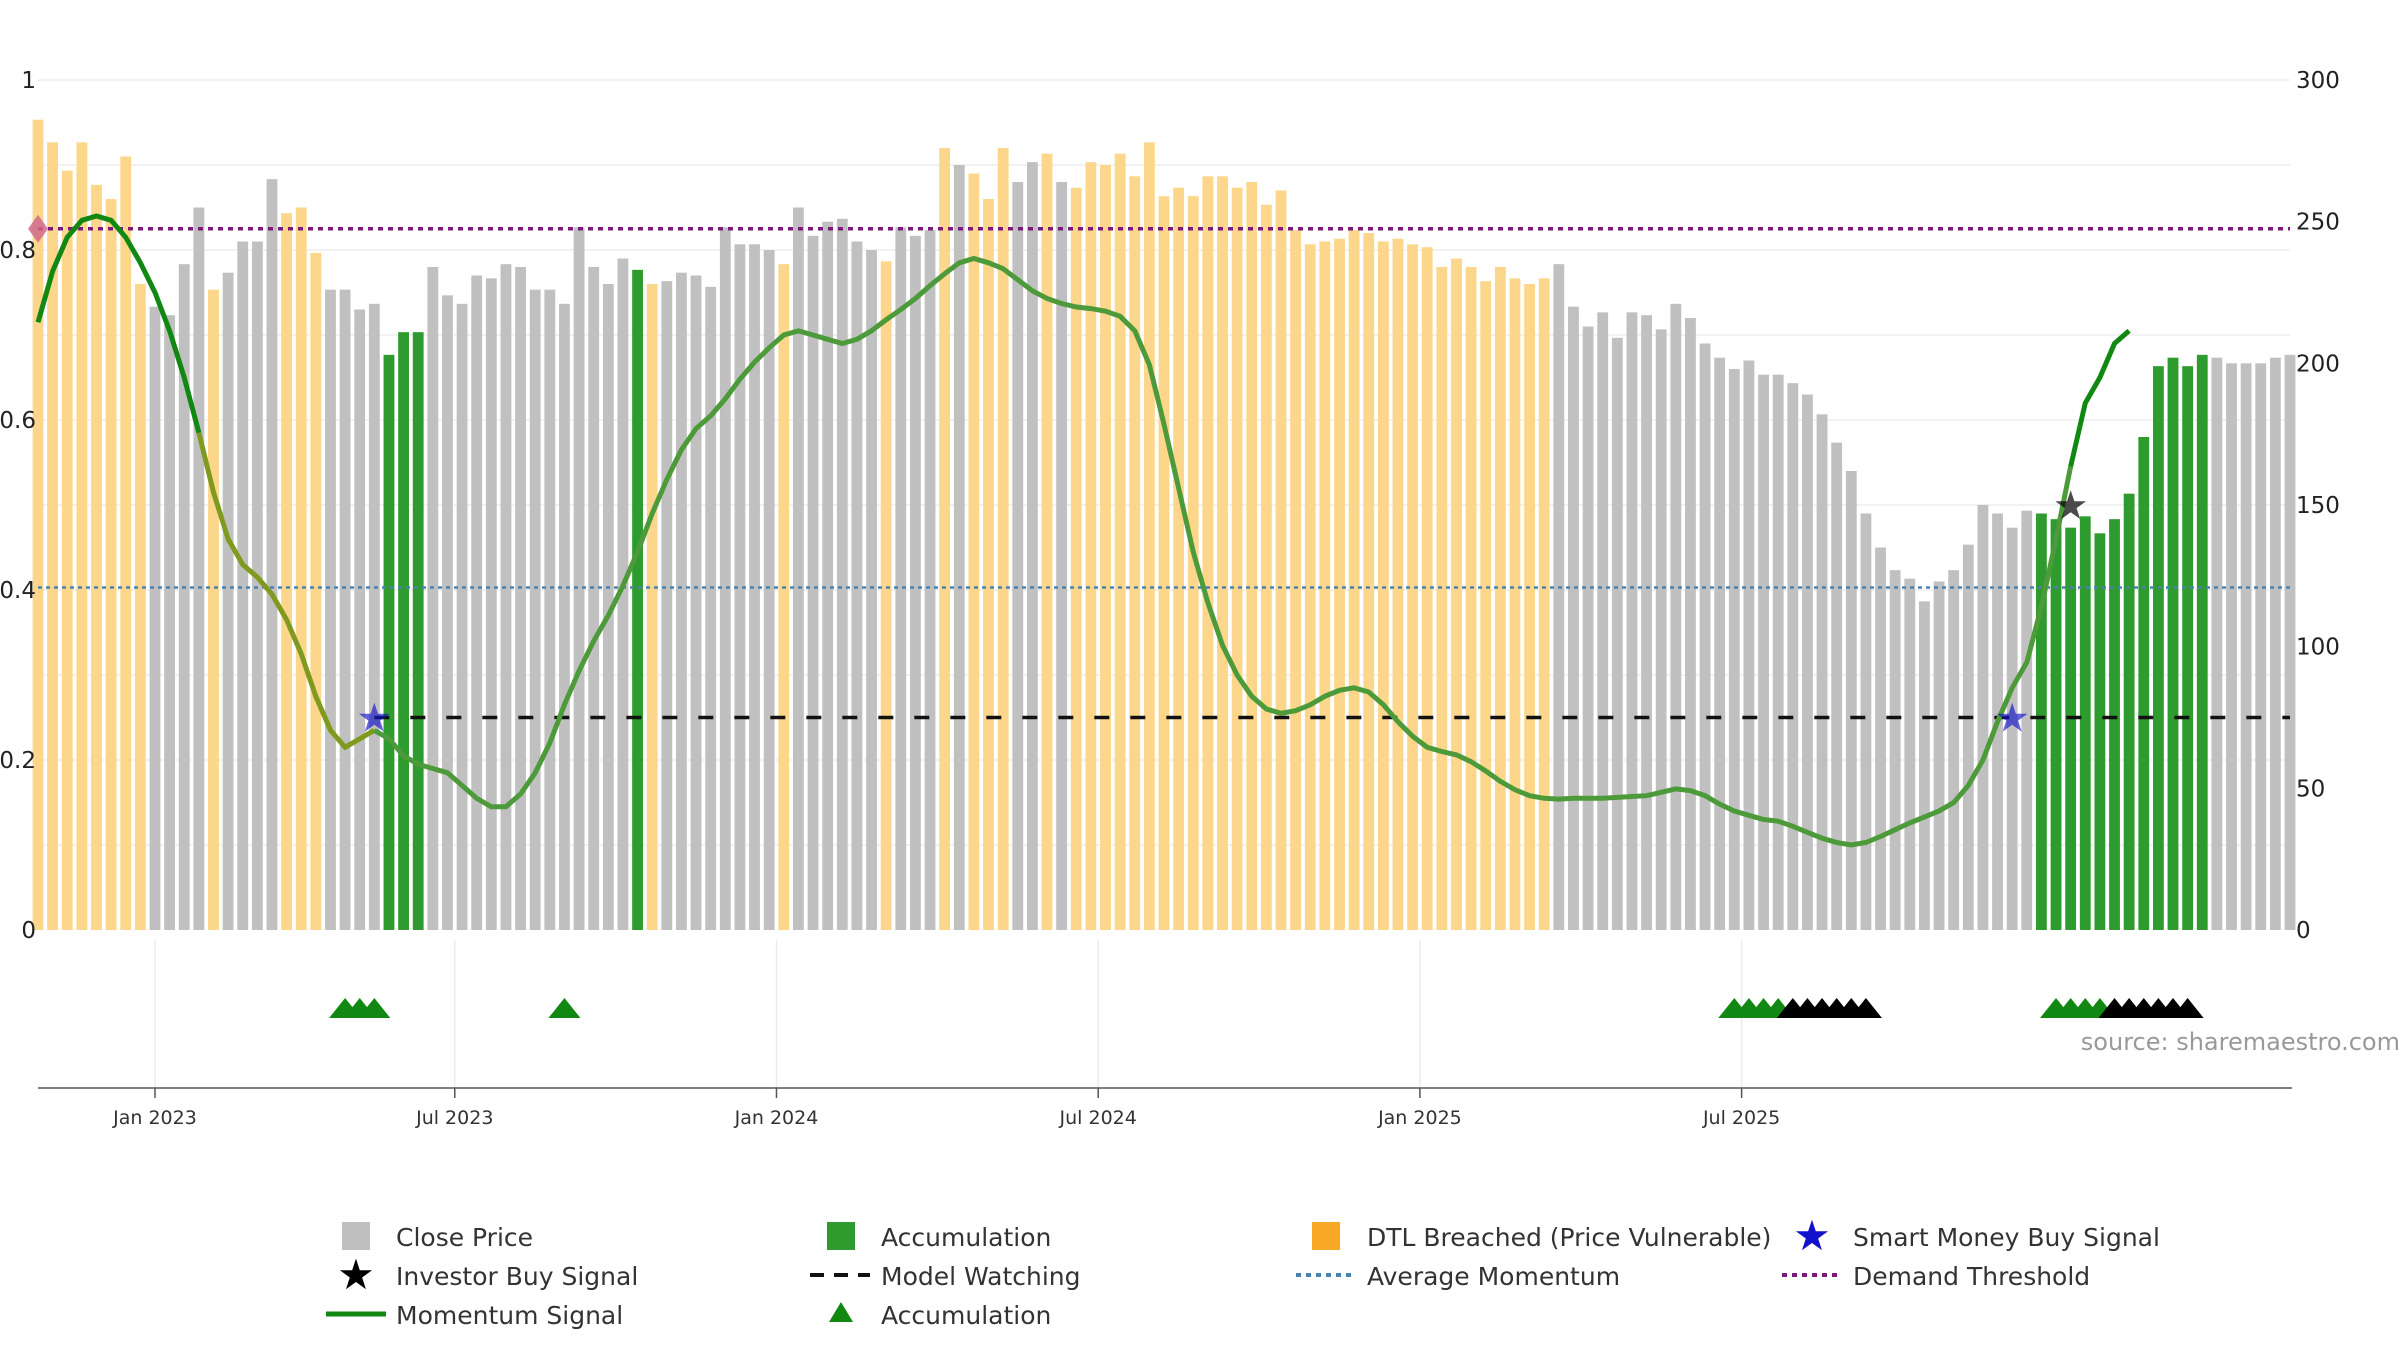 This screenshot has height=1354, width=2400. I want to click on accumulation-triangle-icon, so click(564, 1008).